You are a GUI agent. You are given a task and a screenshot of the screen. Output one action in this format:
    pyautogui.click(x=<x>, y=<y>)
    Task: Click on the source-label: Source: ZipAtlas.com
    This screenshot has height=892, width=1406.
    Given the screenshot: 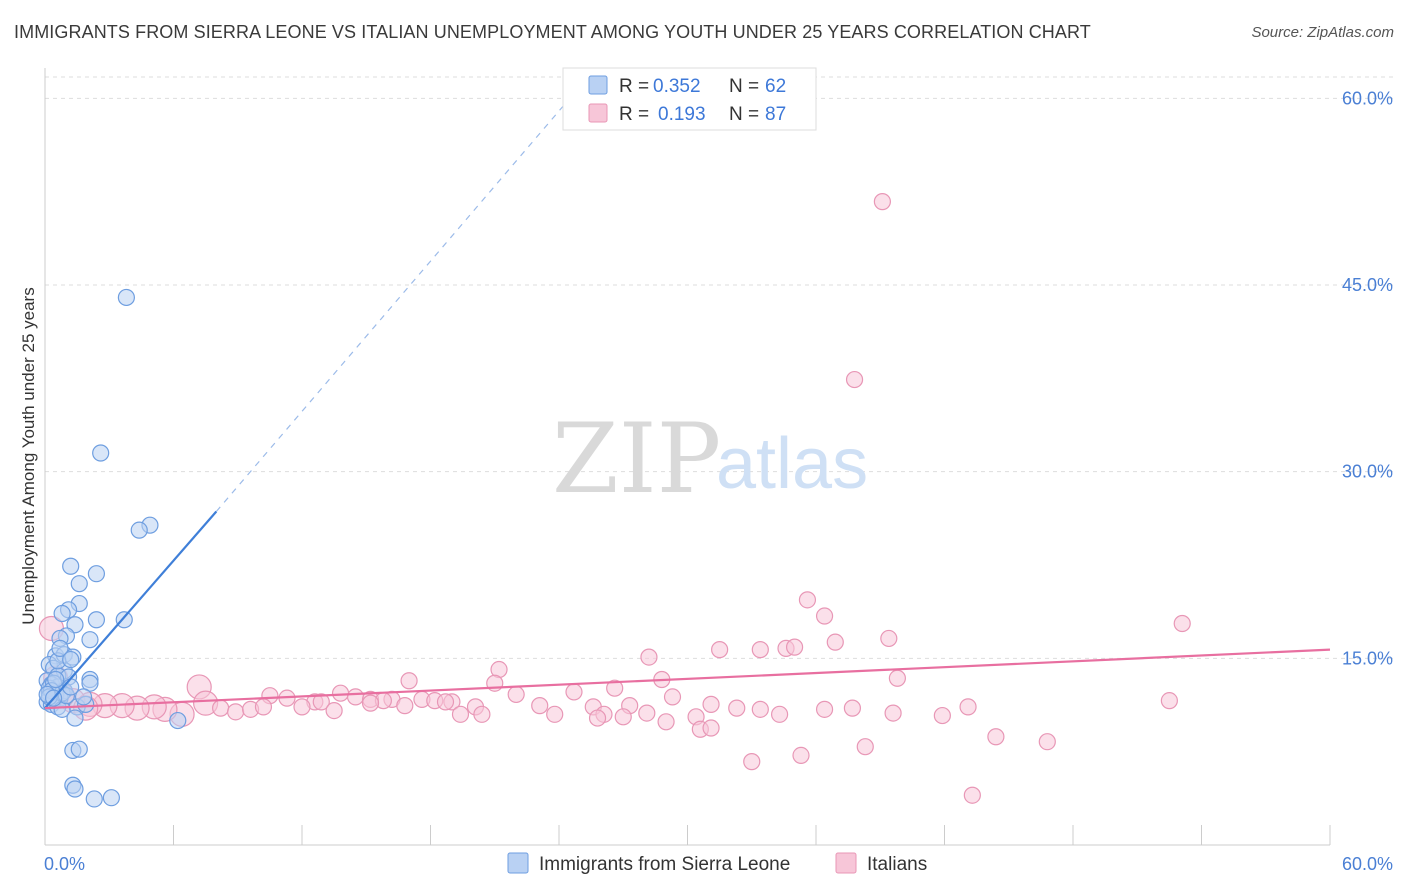 What is the action you would take?
    pyautogui.click(x=1322, y=32)
    